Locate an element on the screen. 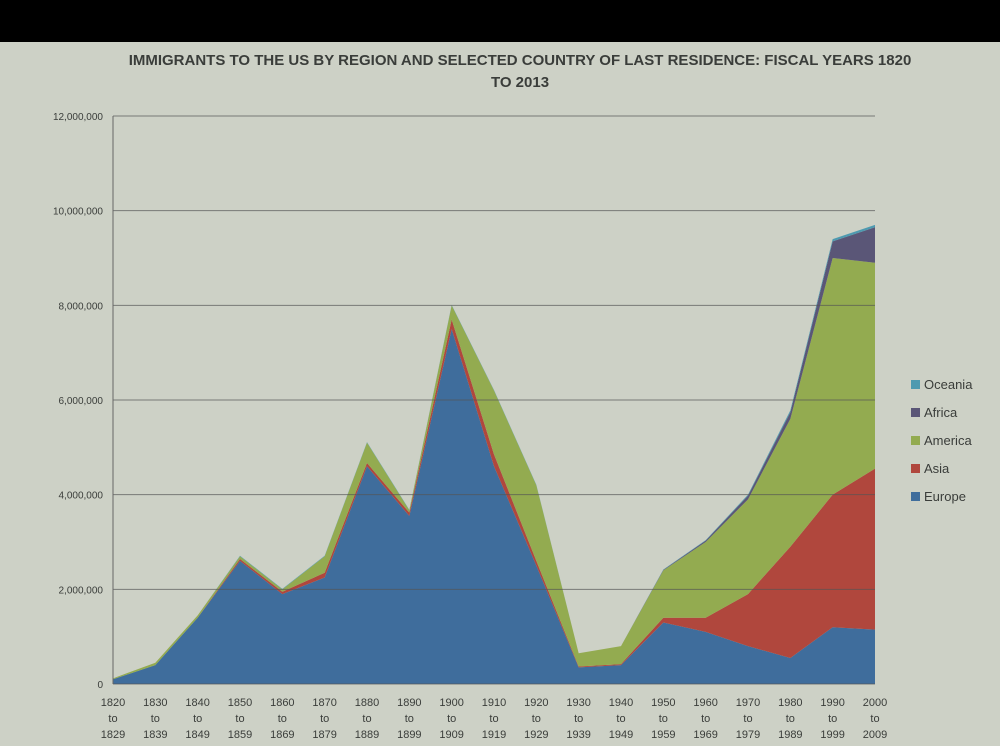 The width and height of the screenshot is (1000, 746). legend-swatch-europe is located at coordinates (915, 496).